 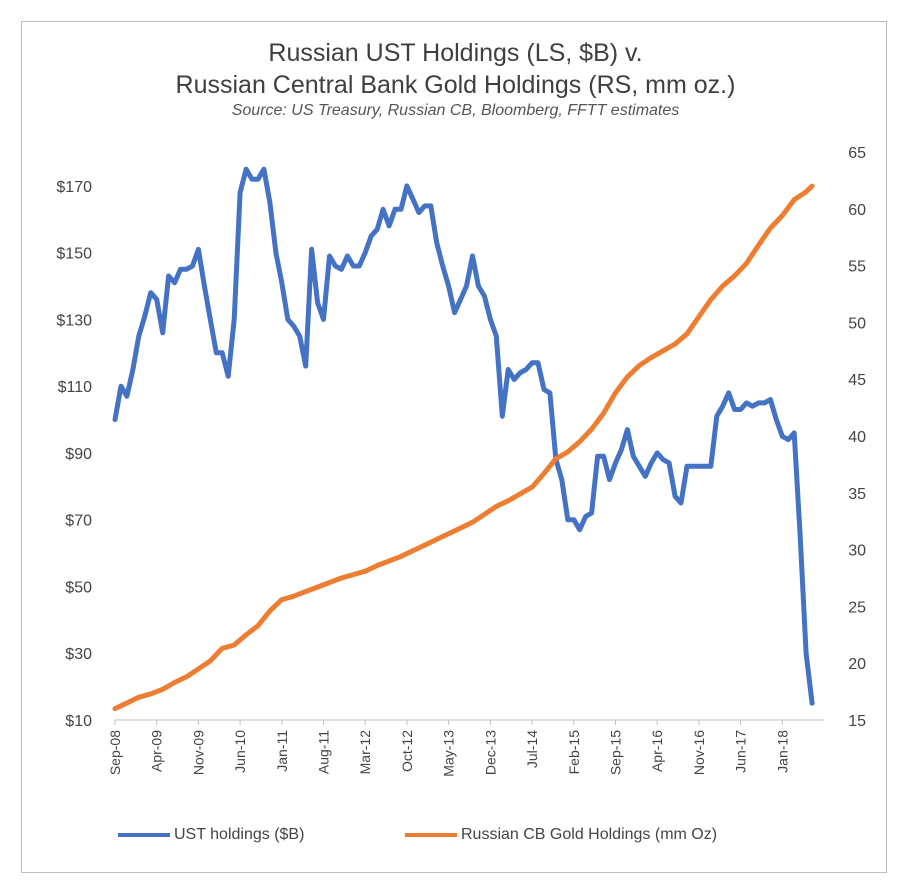 I want to click on x-tick-label: Oct-12, so click(x=407, y=751).